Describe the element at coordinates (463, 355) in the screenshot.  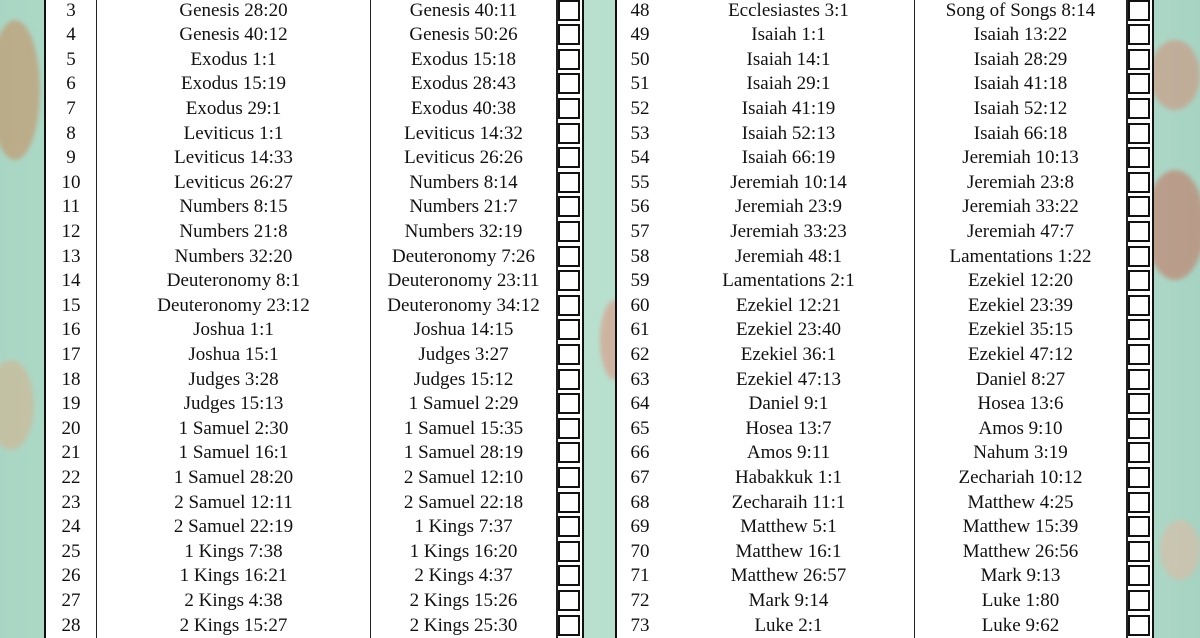
I see `reading-end: Judges 3:27` at that location.